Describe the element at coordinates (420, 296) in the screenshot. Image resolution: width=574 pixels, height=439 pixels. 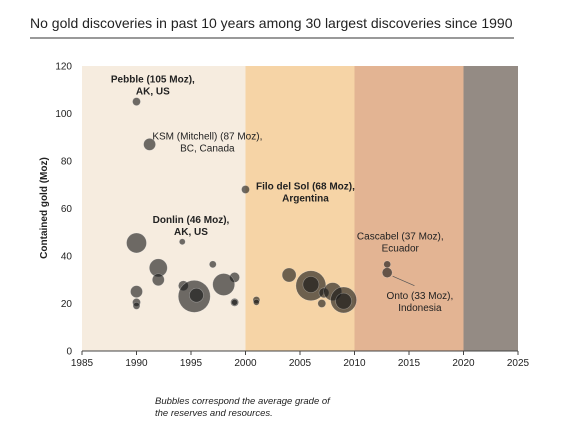
I see `annotation-label: Onto (33 Moz),` at that location.